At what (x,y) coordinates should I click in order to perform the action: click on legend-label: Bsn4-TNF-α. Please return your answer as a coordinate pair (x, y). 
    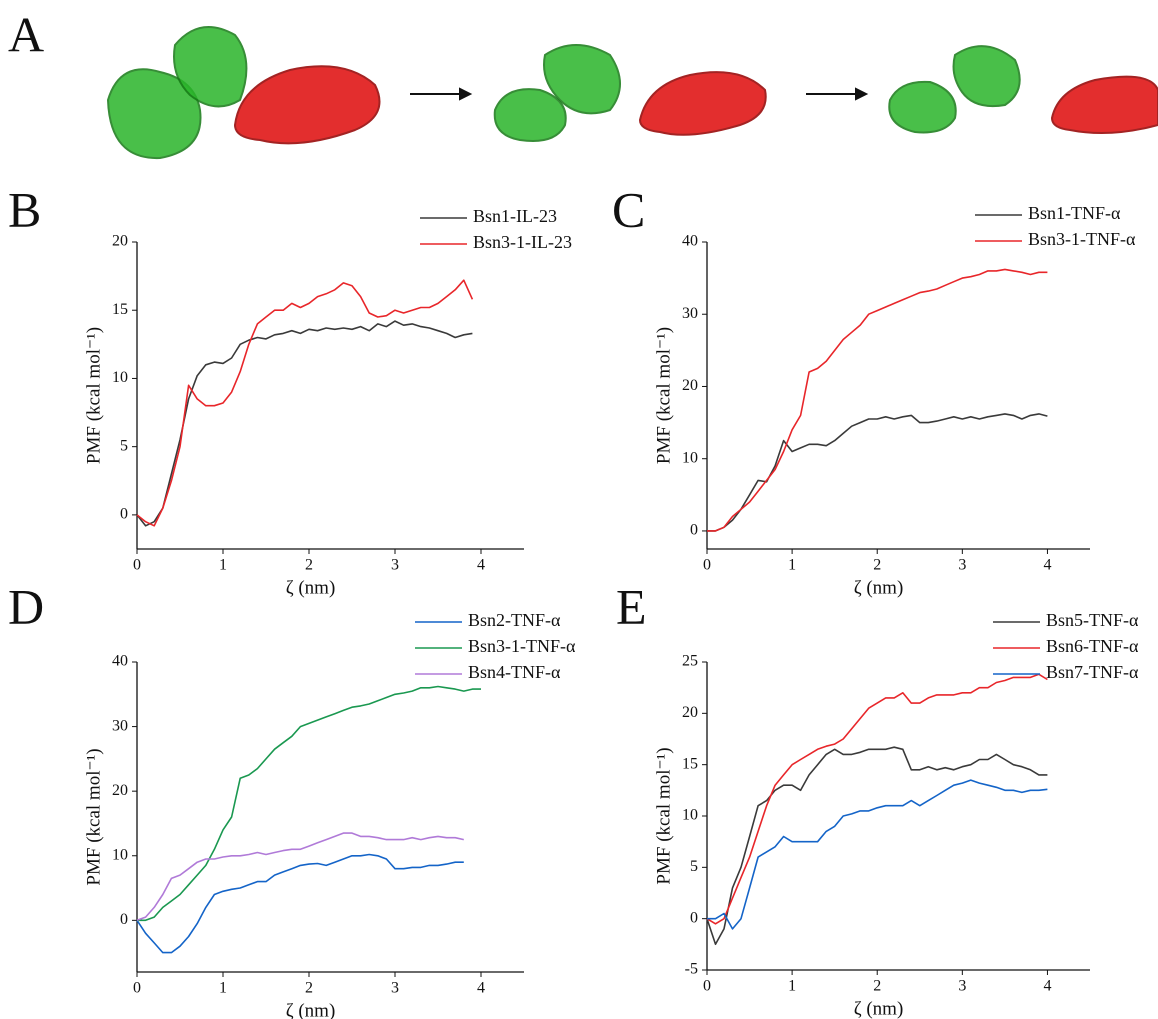
    Looking at the image, I should click on (514, 672).